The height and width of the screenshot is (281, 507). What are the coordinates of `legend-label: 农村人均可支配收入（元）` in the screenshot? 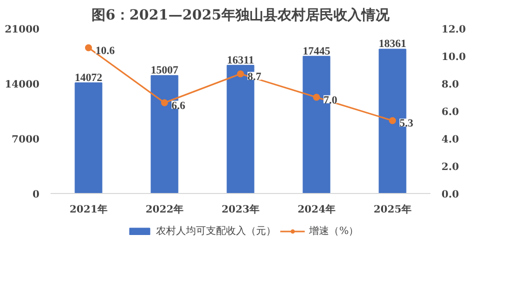 It's located at (216, 231).